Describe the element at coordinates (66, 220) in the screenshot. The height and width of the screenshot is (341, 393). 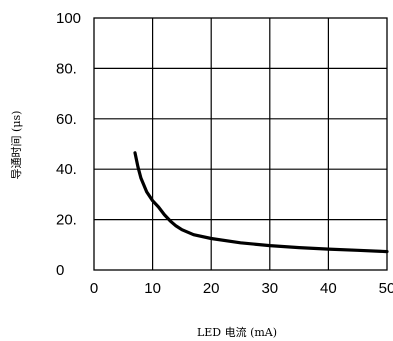
I see `y-tick-label: 20.` at that location.